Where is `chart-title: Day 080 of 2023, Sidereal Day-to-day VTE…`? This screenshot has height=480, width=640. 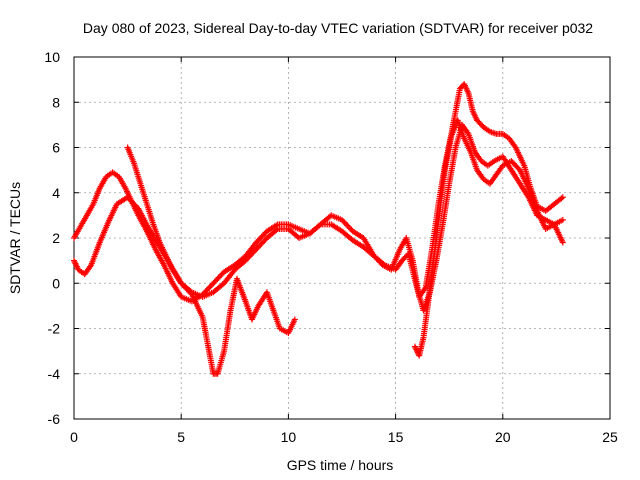
chart-title: Day 080 of 2023, Sidereal Day-to-day VTE… is located at coordinates (338, 28).